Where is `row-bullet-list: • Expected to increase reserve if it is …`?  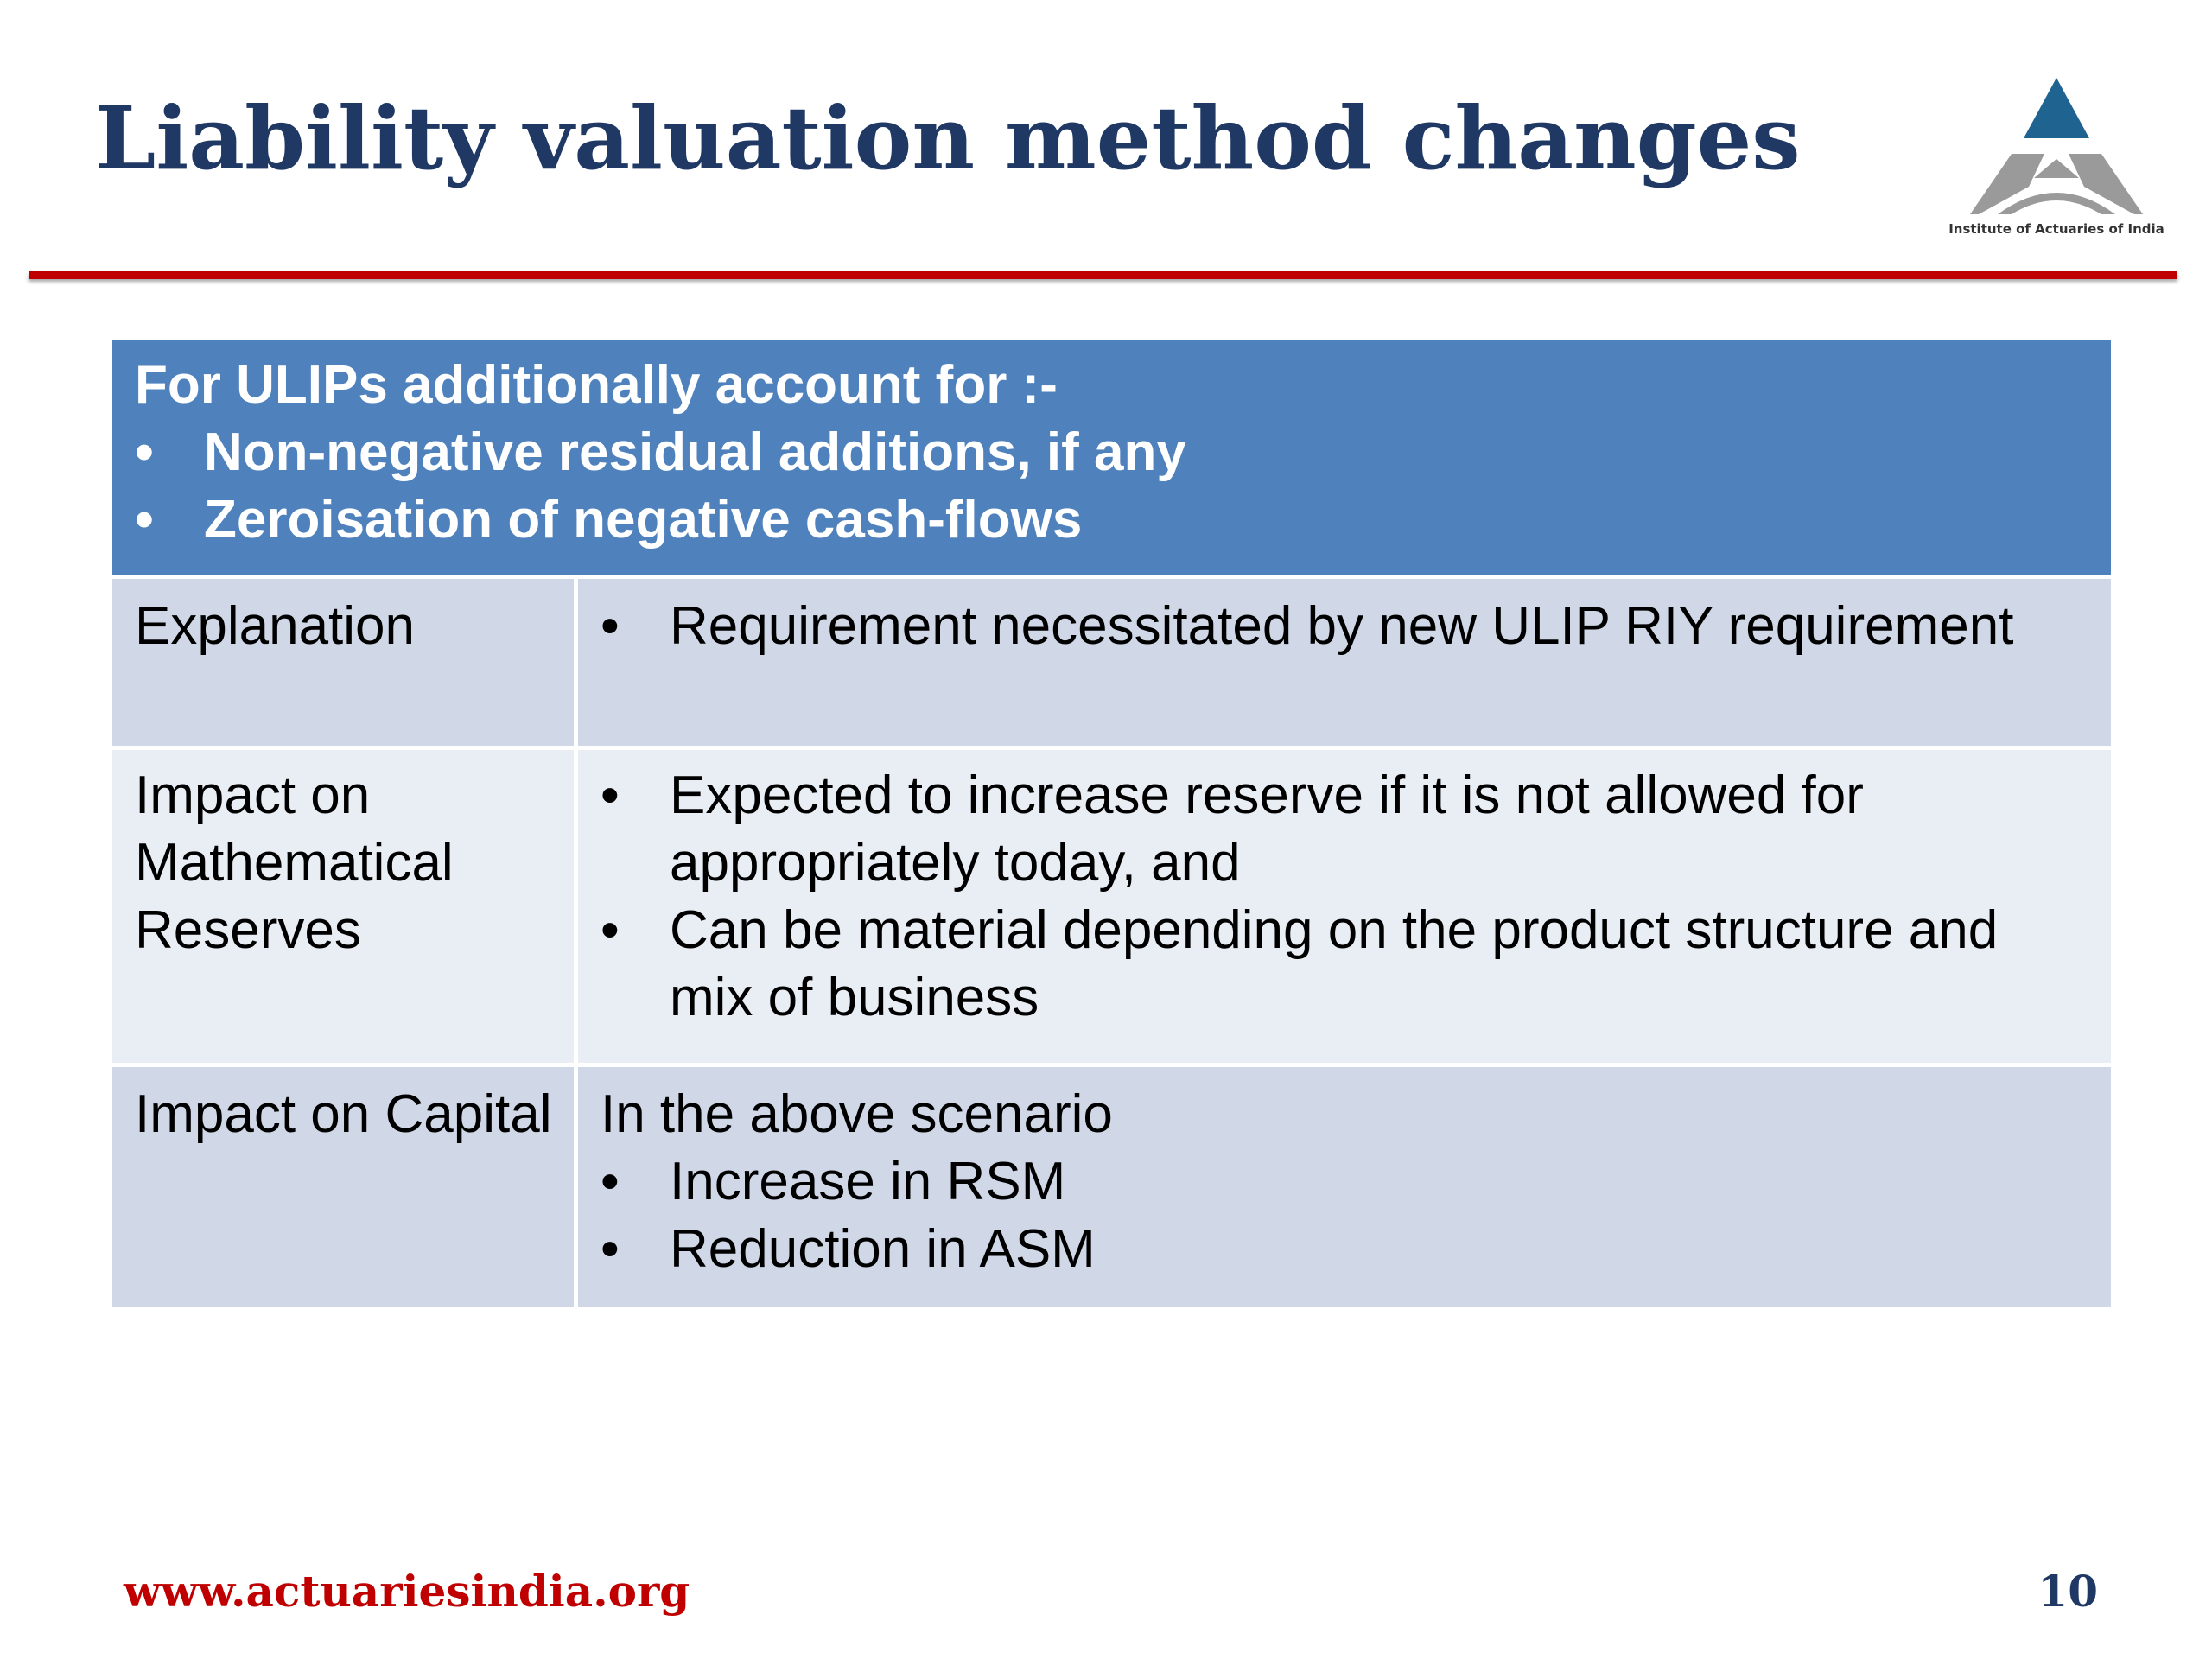 row-bullet-list: • Expected to increase reserve if it is … is located at coordinates (1343, 897).